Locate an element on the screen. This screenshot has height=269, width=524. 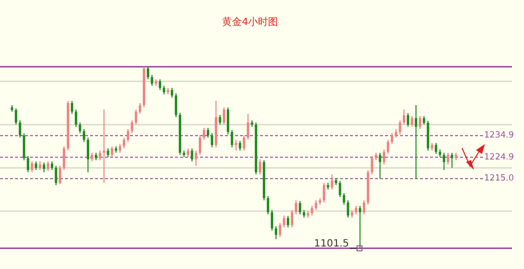
y-tick-label: 1215.0 is located at coordinates (499, 179).